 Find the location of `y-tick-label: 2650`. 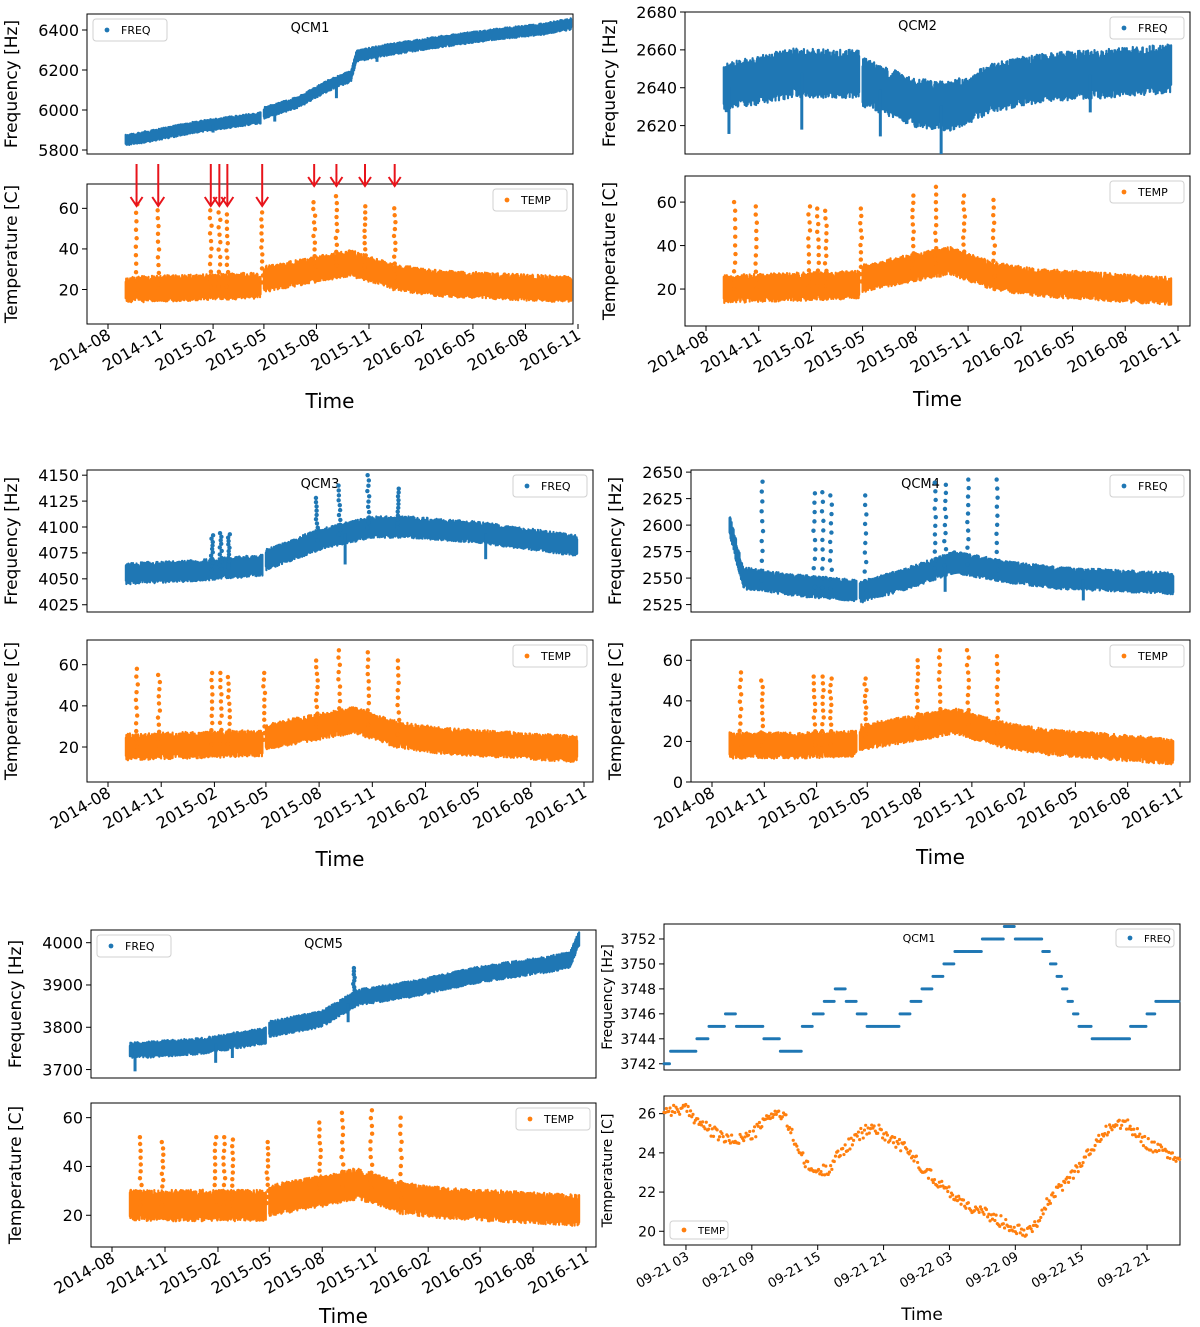

y-tick-label: 2650 is located at coordinates (662, 472).